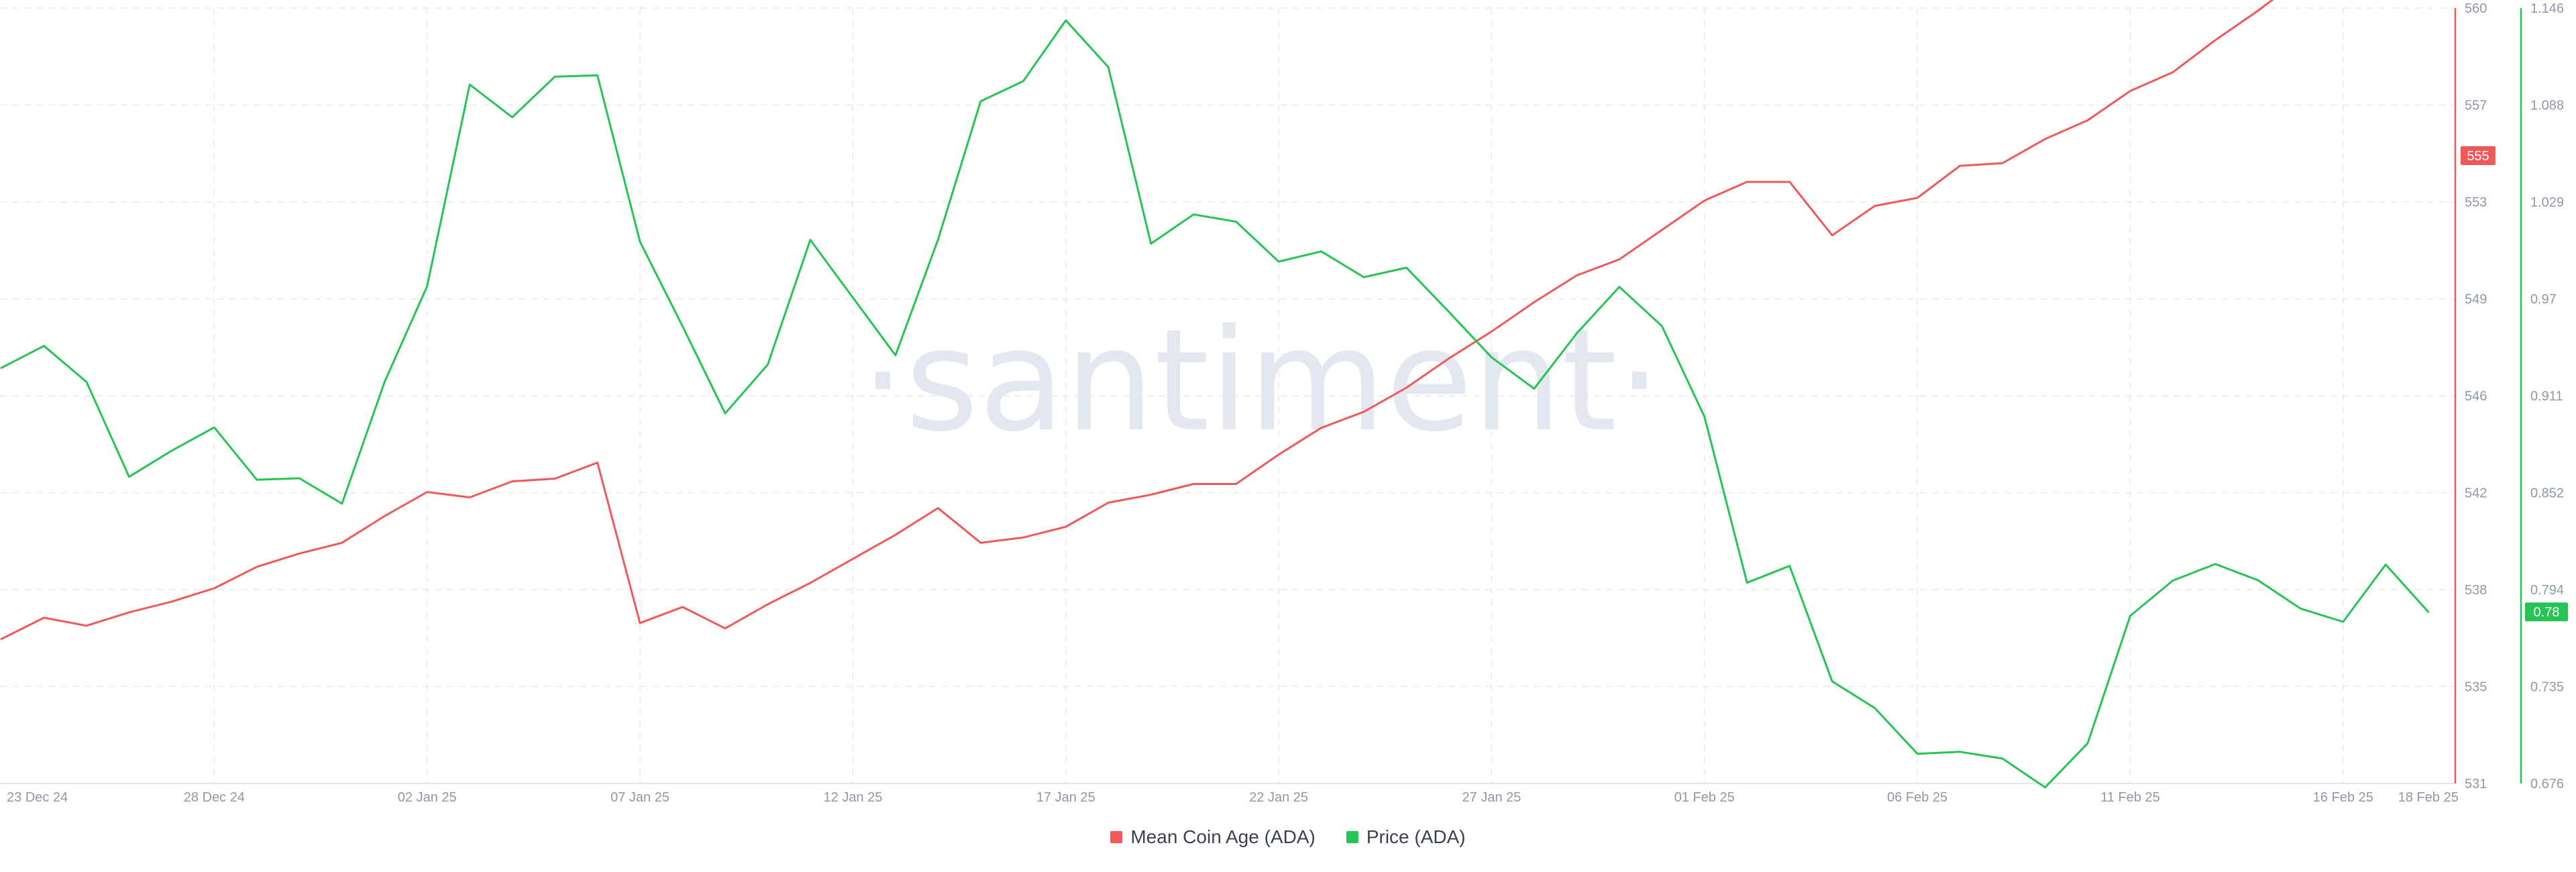  Describe the element at coordinates (2547, 687) in the screenshot. I see `y-right-tick-label: 0.735` at that location.